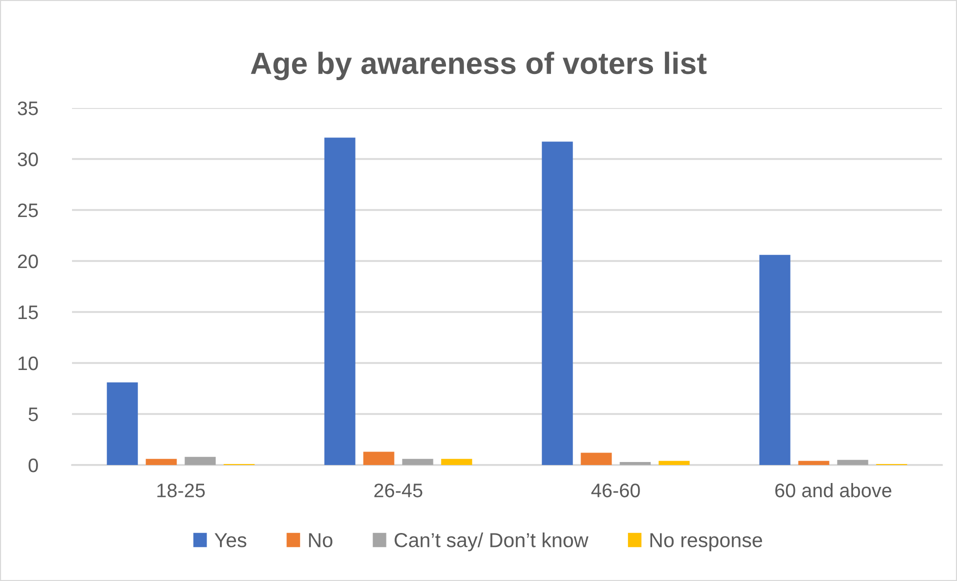 This screenshot has height=581, width=957. What do you see at coordinates (181, 491) in the screenshot?
I see `x-tick-label: 18-25` at bounding box center [181, 491].